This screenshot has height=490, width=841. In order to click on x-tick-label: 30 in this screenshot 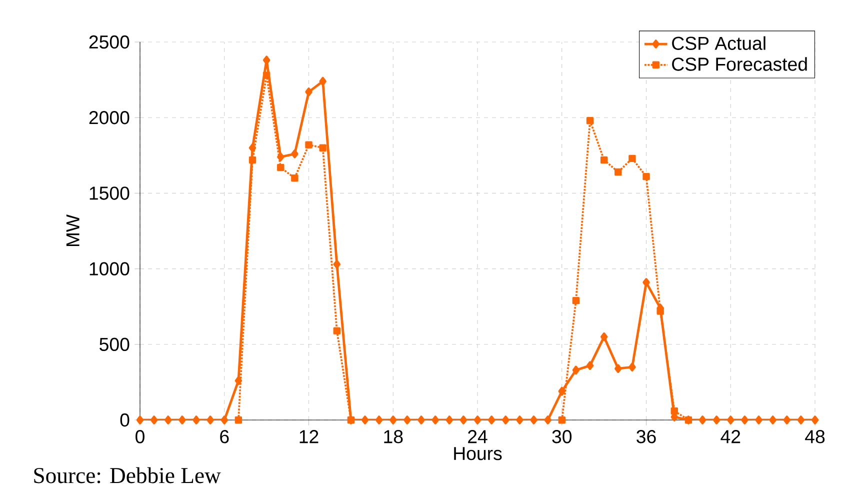, I will do `click(562, 437)`.